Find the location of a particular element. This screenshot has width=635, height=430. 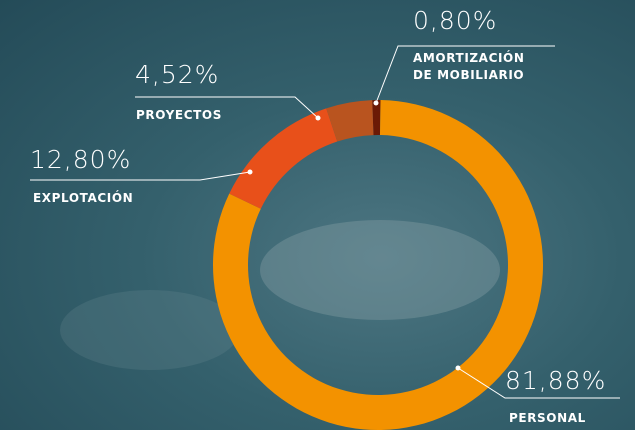

value-label: 4,52% is located at coordinates (177, 74).